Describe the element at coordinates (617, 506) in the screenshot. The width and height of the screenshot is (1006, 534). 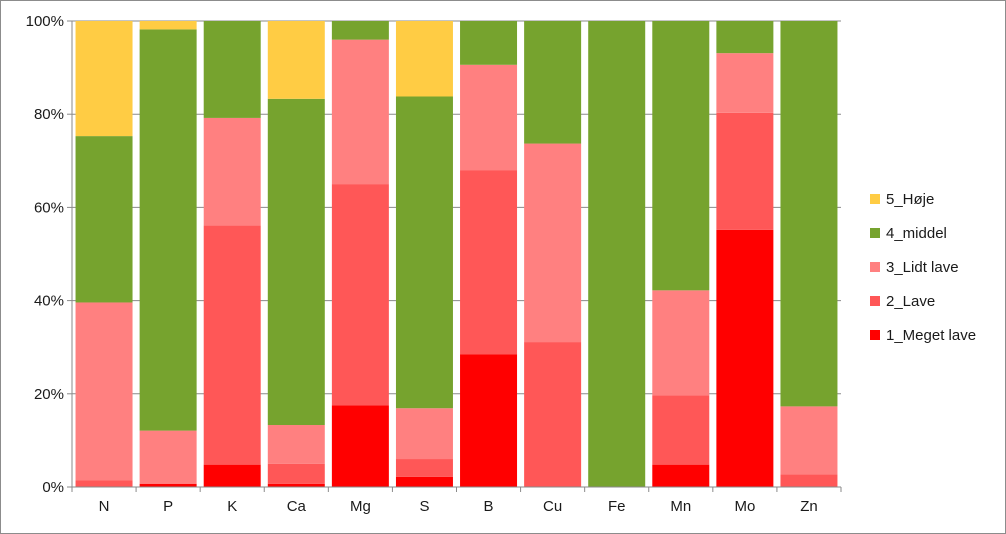
I see `x-tick-label: Fe` at that location.